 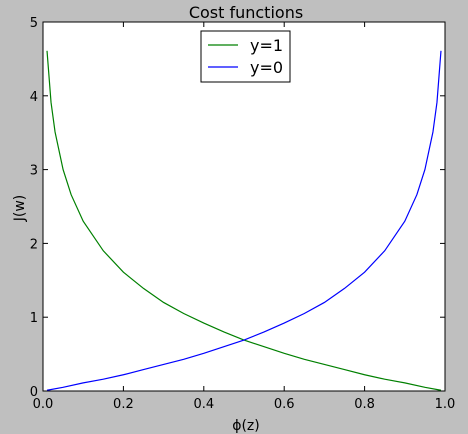 What do you see at coordinates (34, 244) in the screenshot?
I see `y-tick-label: 2` at bounding box center [34, 244].